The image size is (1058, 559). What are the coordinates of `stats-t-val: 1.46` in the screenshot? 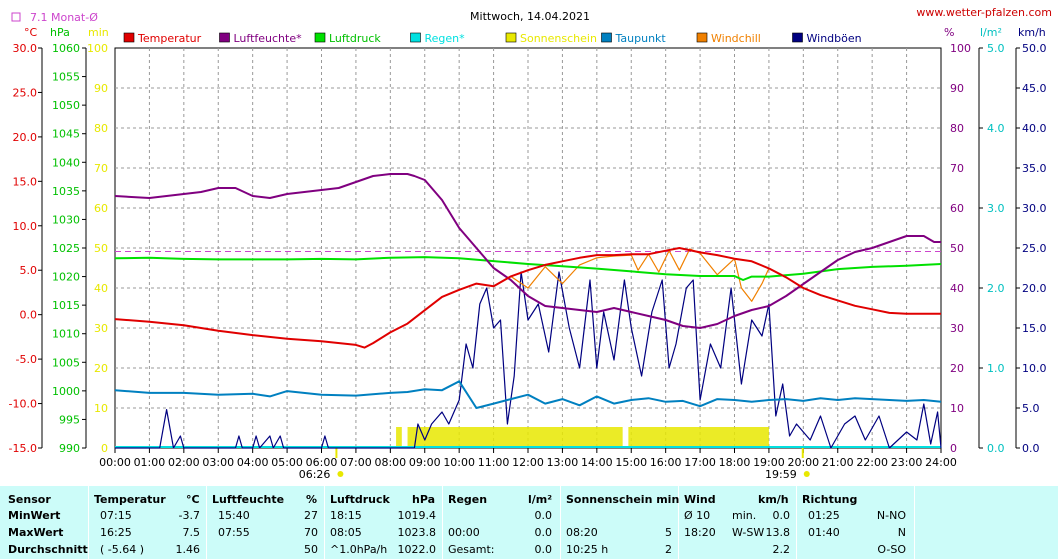 It's located at (188, 549).